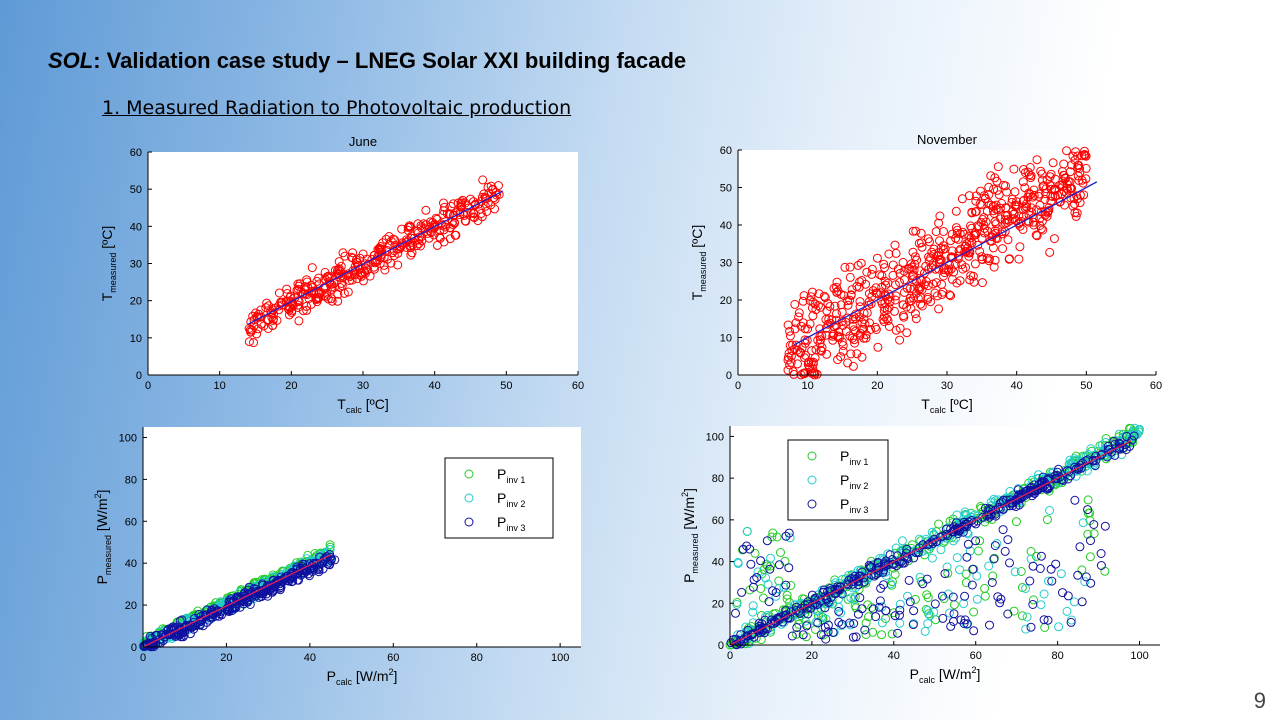 The height and width of the screenshot is (720, 1280). I want to click on fit-line, so click(237, 601).